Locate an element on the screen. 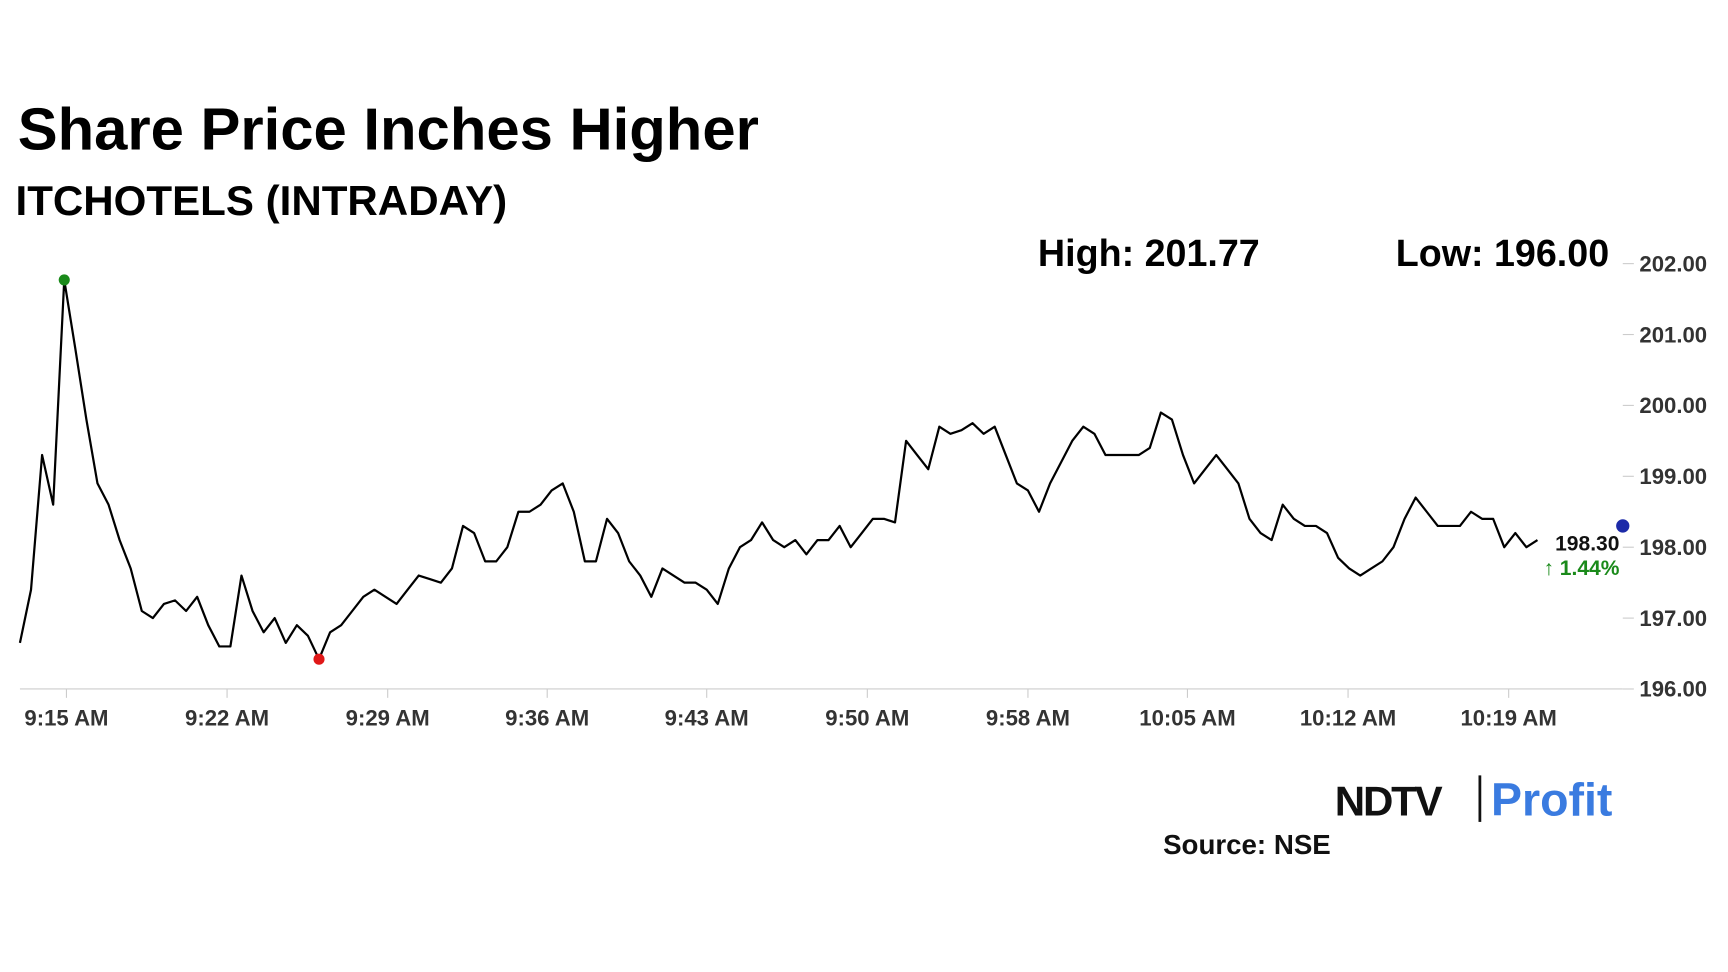 Image resolution: width=1728 pixels, height=972 pixels. x-tick-label: 10:12 AM is located at coordinates (1348, 718).